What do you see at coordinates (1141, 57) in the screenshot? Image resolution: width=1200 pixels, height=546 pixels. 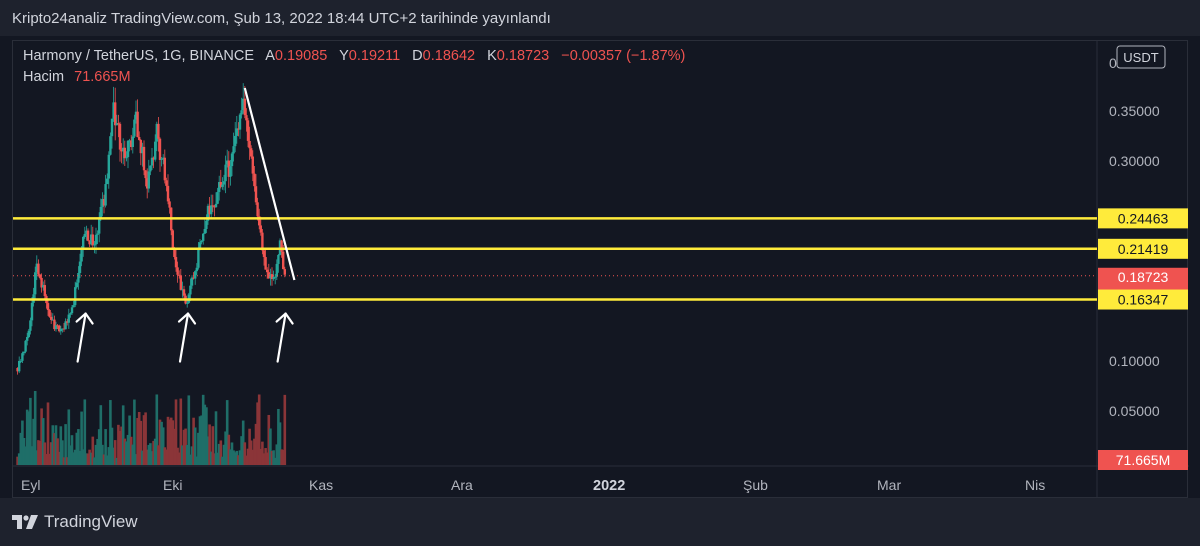 I see `currency-badge: USDT` at bounding box center [1141, 57].